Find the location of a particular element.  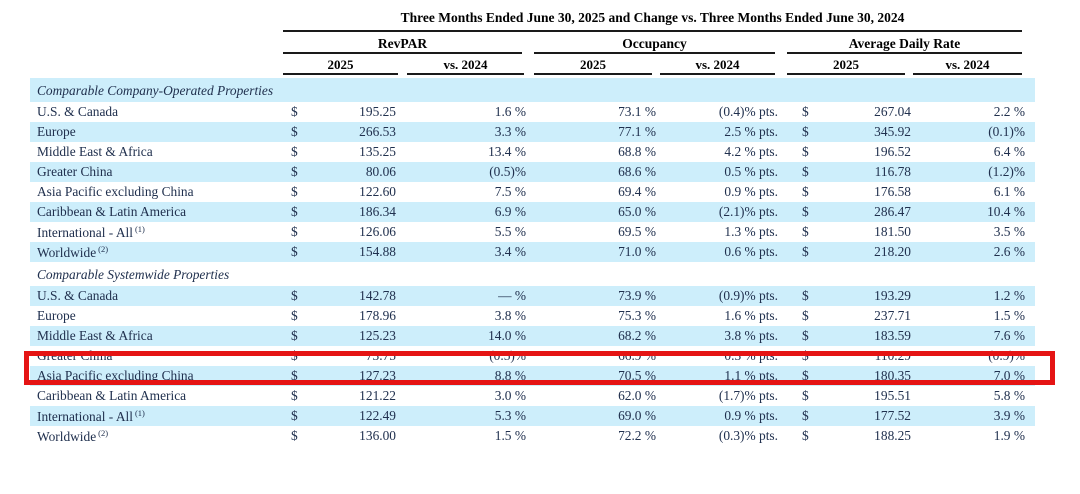

cell-revpar-vs-2024: 14.0 % is located at coordinates (507, 335).